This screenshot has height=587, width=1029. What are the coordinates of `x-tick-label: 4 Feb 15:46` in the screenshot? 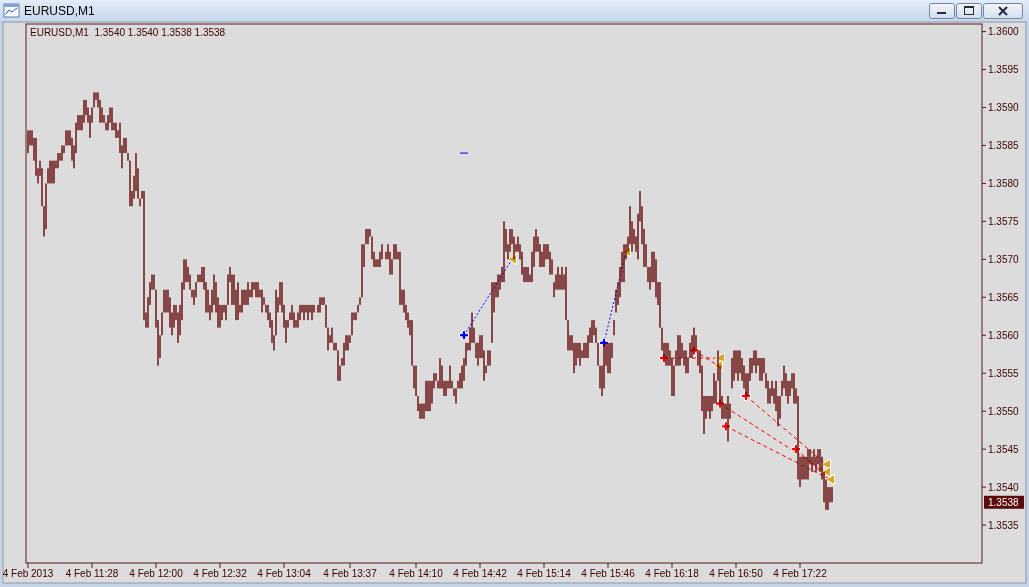 It's located at (608, 573).